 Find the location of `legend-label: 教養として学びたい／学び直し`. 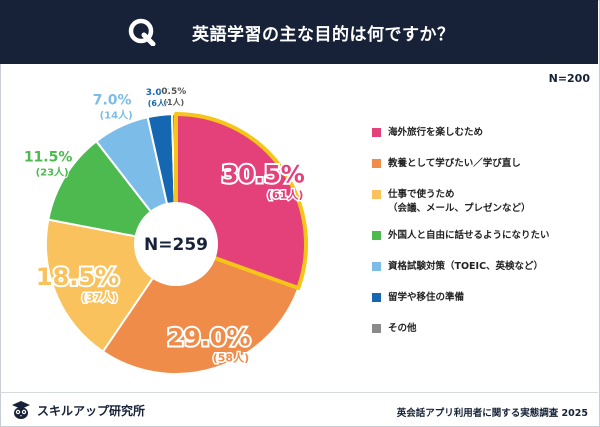

legend-label: 教養として学びたい／学び直し is located at coordinates (454, 163).